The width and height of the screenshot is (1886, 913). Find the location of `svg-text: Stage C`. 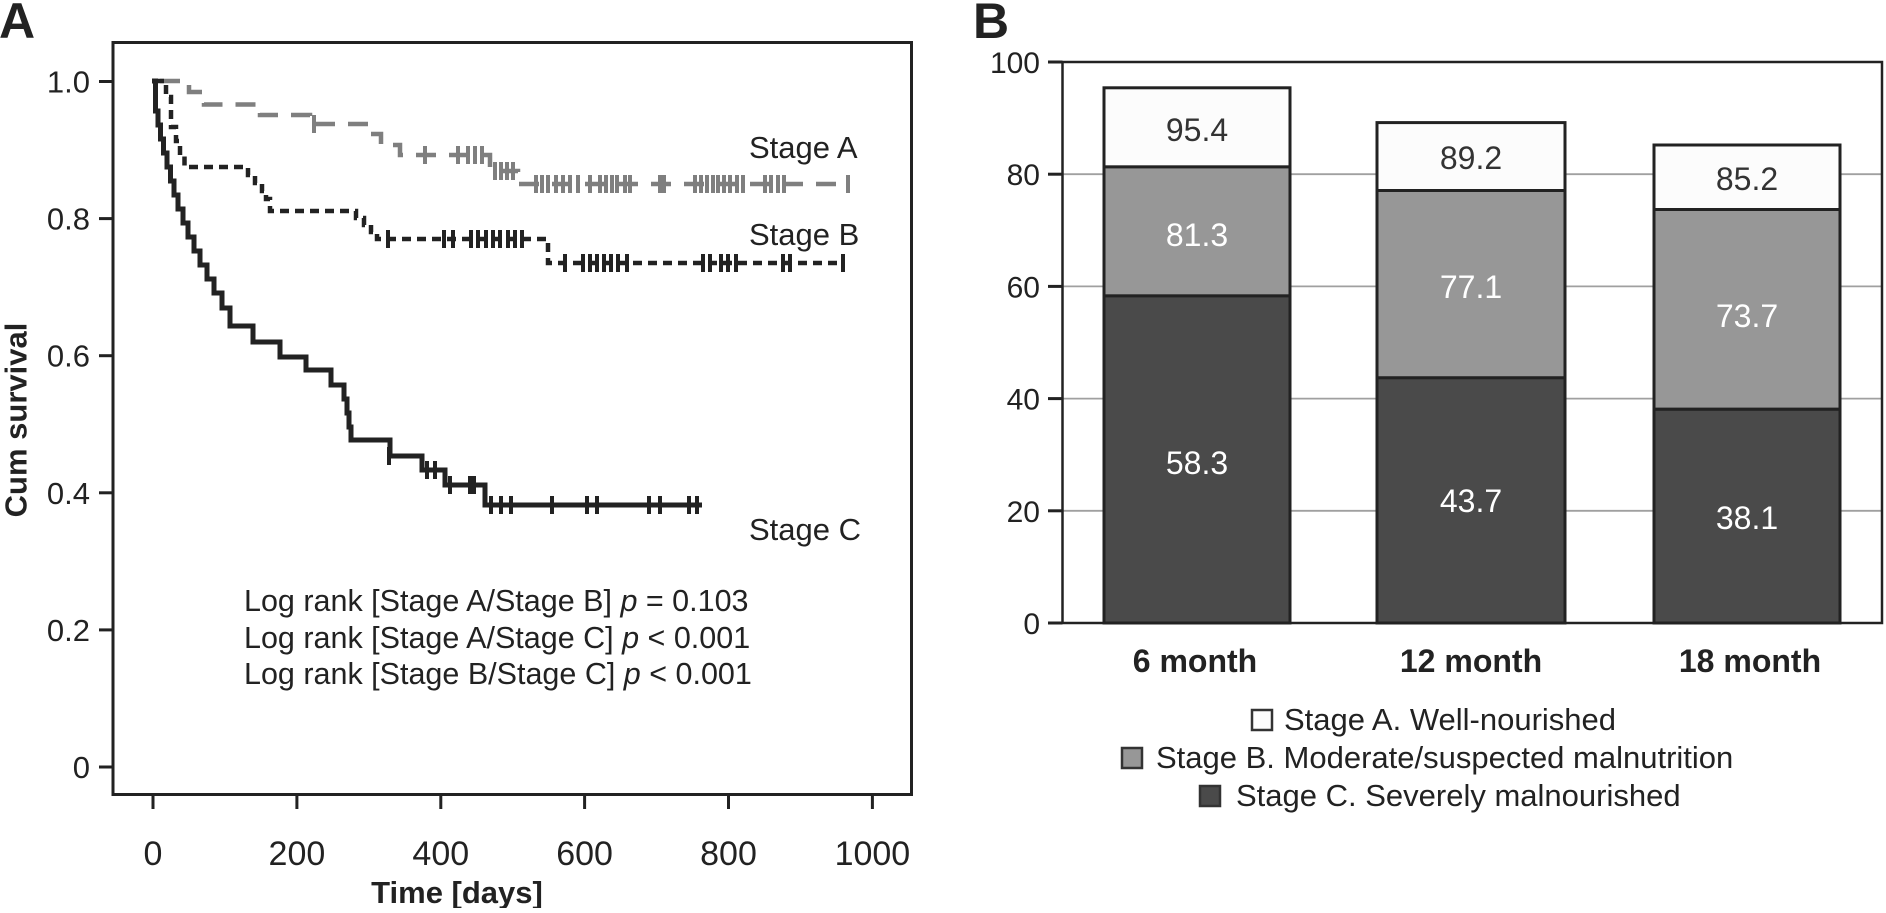

svg-text: Stage C is located at coordinates (805, 529).